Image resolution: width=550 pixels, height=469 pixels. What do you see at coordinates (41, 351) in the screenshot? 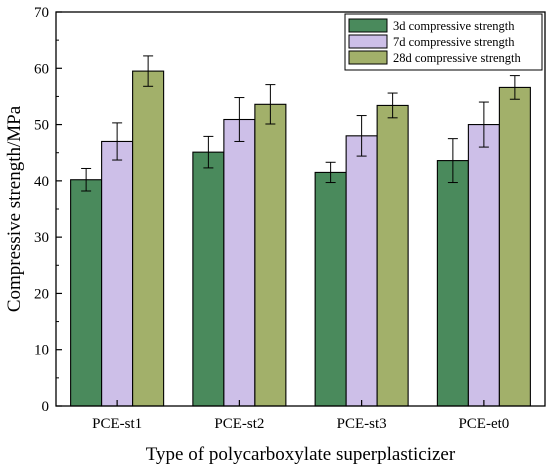
I see `y-tick-label: 10` at bounding box center [41, 351].